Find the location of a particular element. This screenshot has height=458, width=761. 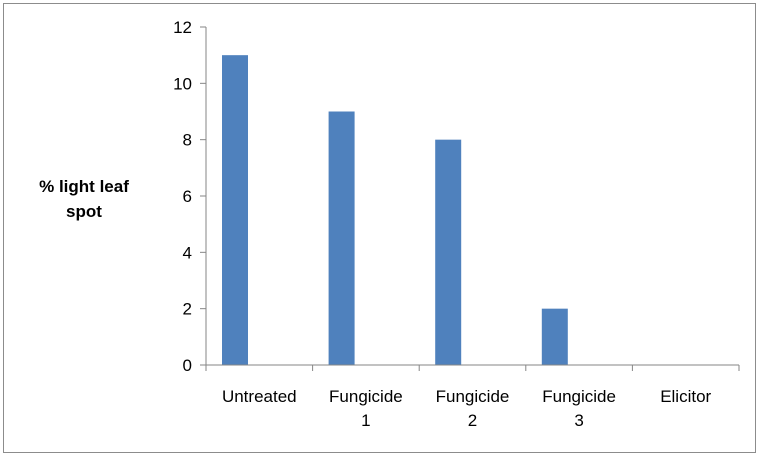

y-tick-label: 12 is located at coordinates (182, 27).